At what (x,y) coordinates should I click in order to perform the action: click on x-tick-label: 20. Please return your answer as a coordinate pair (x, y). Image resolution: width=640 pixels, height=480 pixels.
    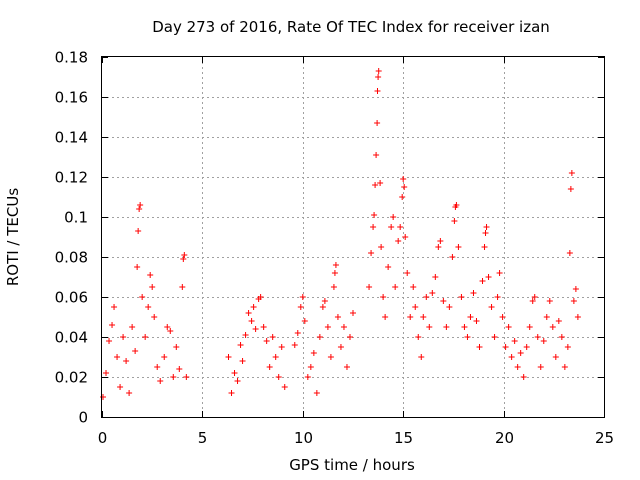
    Looking at the image, I should click on (504, 438).